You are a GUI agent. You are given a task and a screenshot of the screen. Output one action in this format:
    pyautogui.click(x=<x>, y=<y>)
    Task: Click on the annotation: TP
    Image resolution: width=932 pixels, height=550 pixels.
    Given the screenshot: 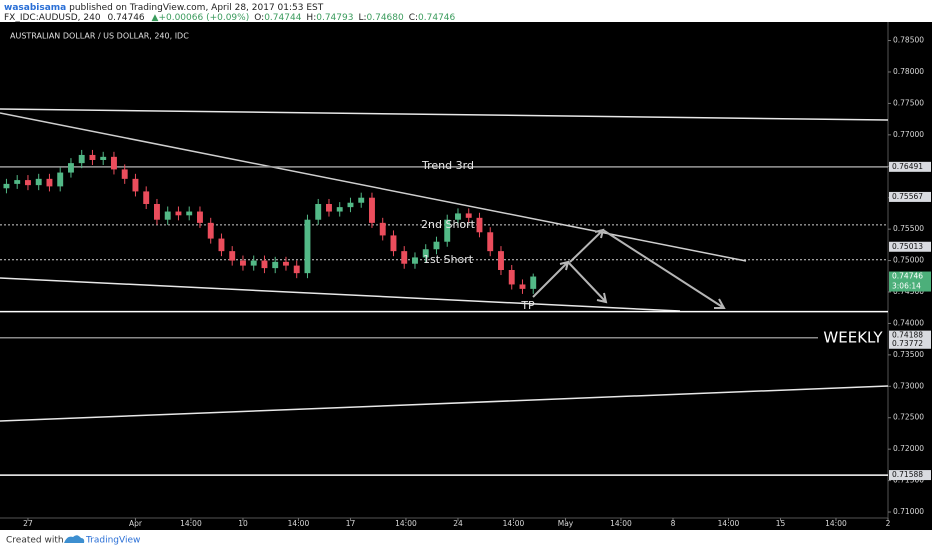 What is the action you would take?
    pyautogui.click(x=527, y=305)
    